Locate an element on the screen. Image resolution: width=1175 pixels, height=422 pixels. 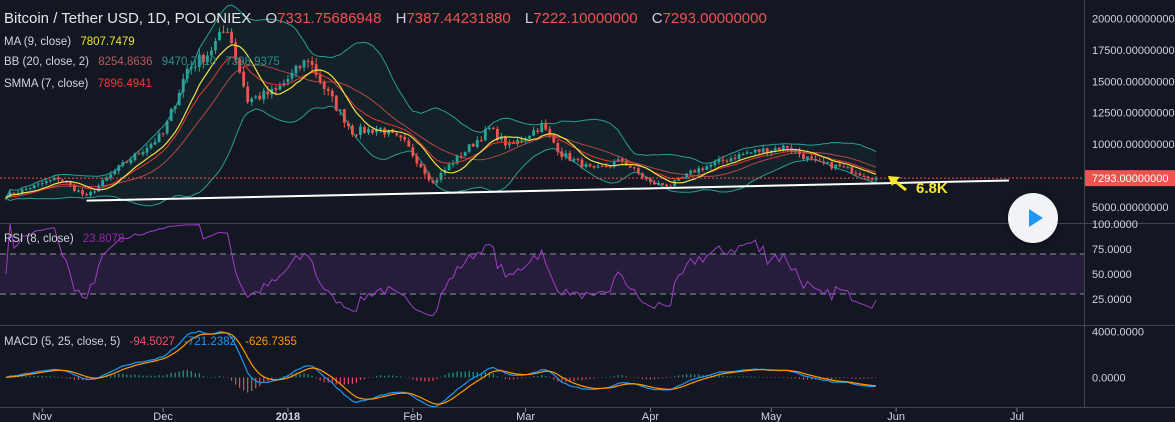
open-label: O is located at coordinates (271, 18).